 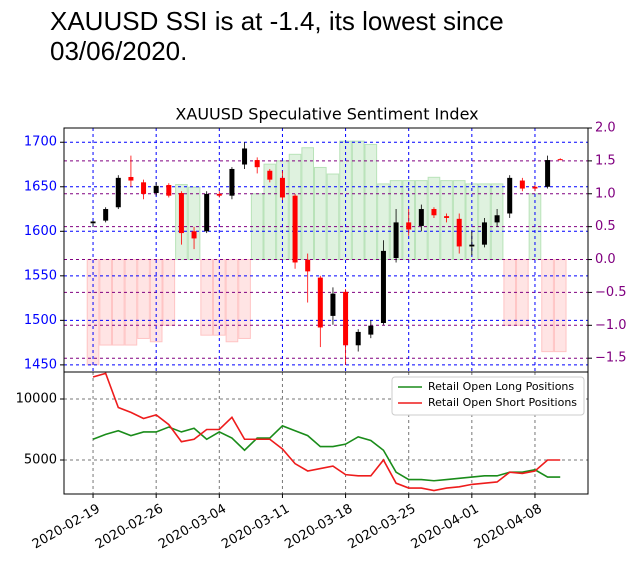 What do you see at coordinates (326, 453) in the screenshot?
I see `series-line` at bounding box center [326, 453].